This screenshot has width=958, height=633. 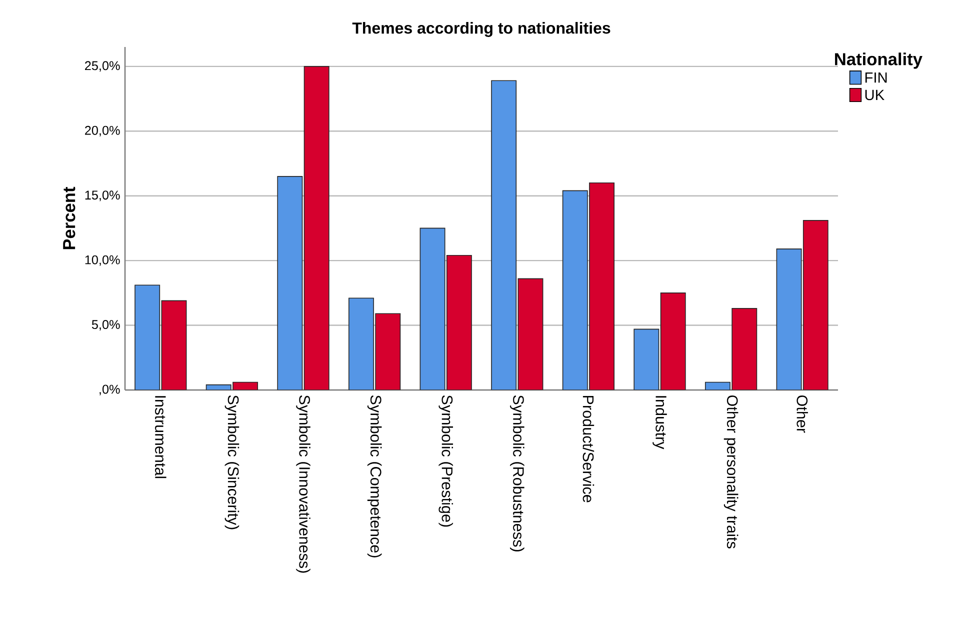 I want to click on y-tick-label: 10,0%, so click(x=102, y=260).